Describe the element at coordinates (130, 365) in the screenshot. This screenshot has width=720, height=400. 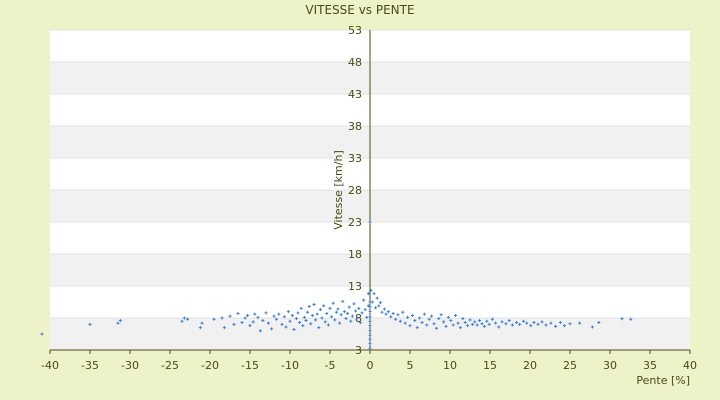
I see `x-tick-label: -30` at that location.